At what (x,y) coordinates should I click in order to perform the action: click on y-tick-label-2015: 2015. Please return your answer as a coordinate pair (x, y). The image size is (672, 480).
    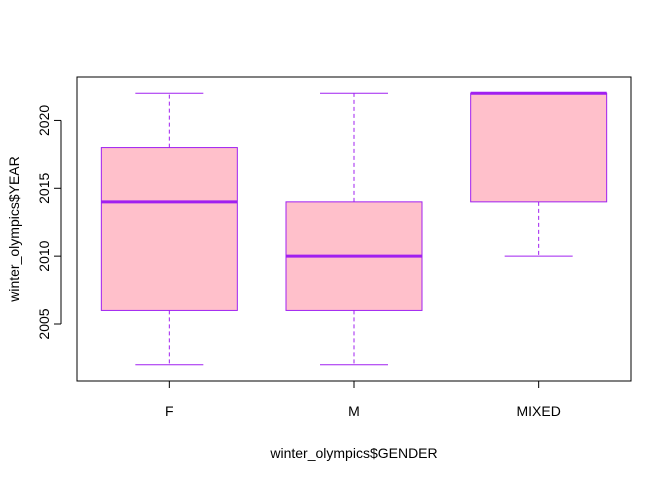
    Looking at the image, I should click on (44, 188).